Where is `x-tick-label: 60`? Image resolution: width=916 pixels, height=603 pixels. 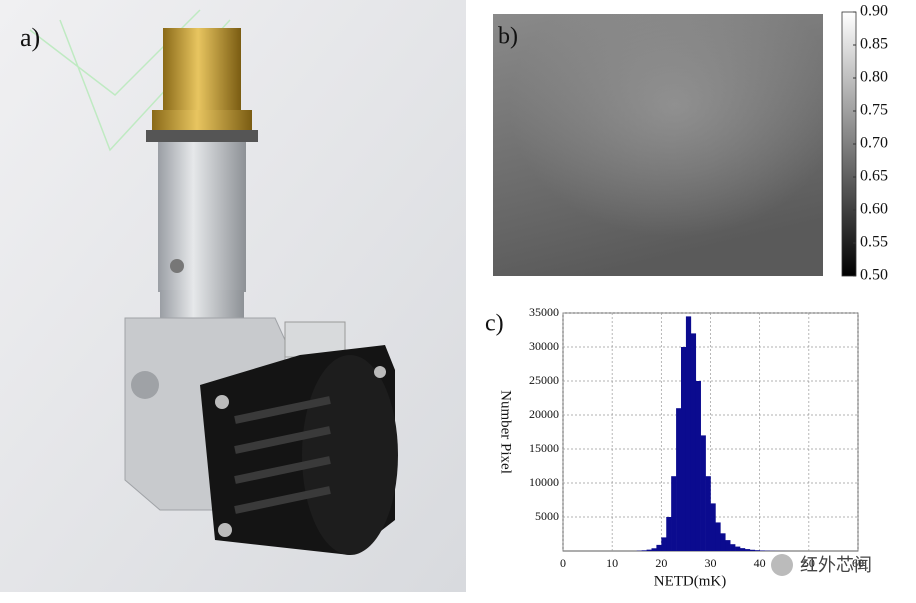 x-tick-label: 60 is located at coordinates (858, 563).